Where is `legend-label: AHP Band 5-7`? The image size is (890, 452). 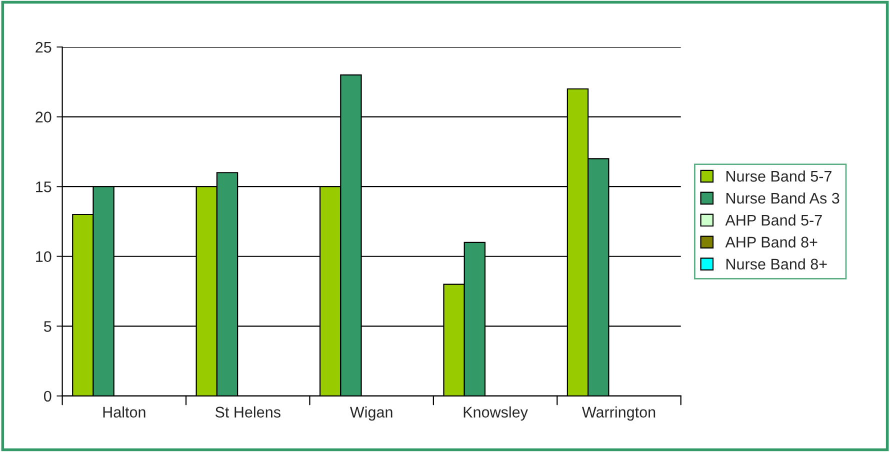 legend-label: AHP Band 5-7 is located at coordinates (773, 220).